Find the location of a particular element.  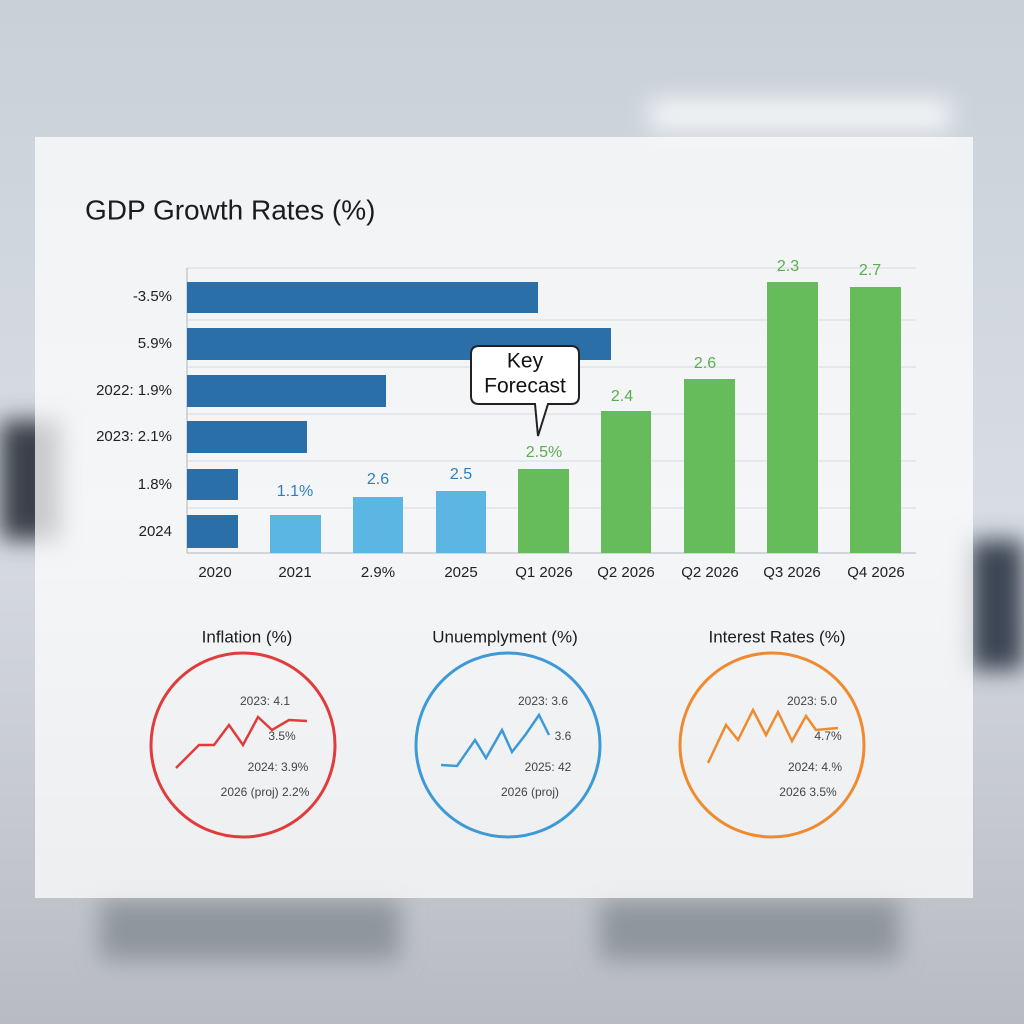

gauge-title: Inflation (%) is located at coordinates (247, 636).